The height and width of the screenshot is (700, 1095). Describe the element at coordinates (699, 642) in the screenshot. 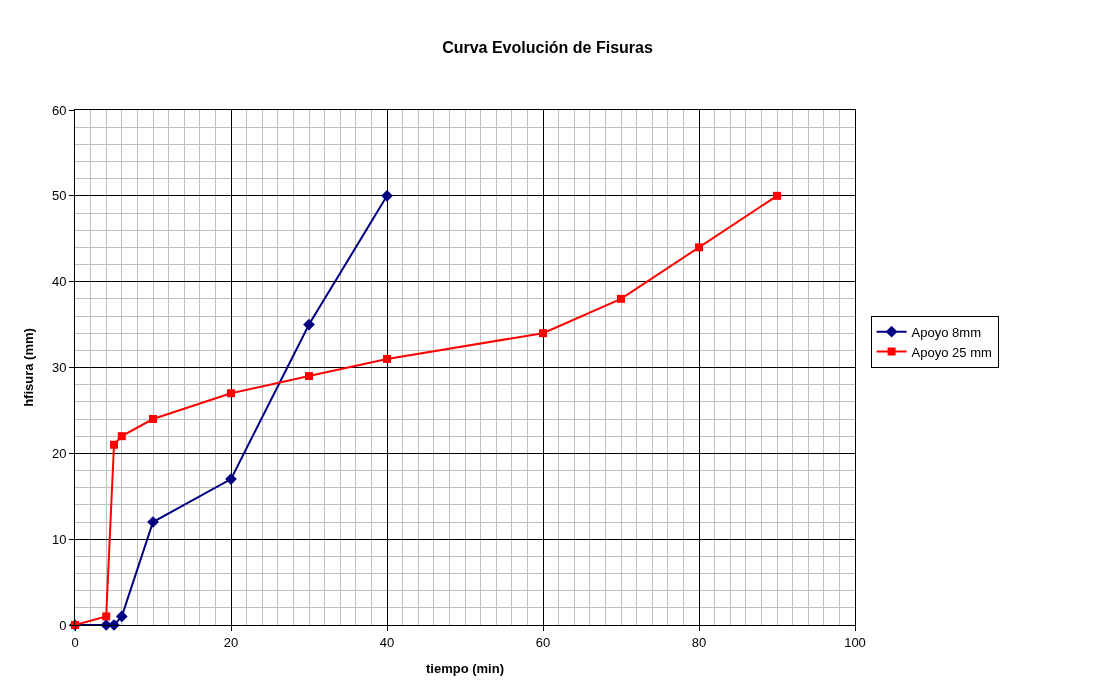

I see `x-tick-label: 80` at that location.